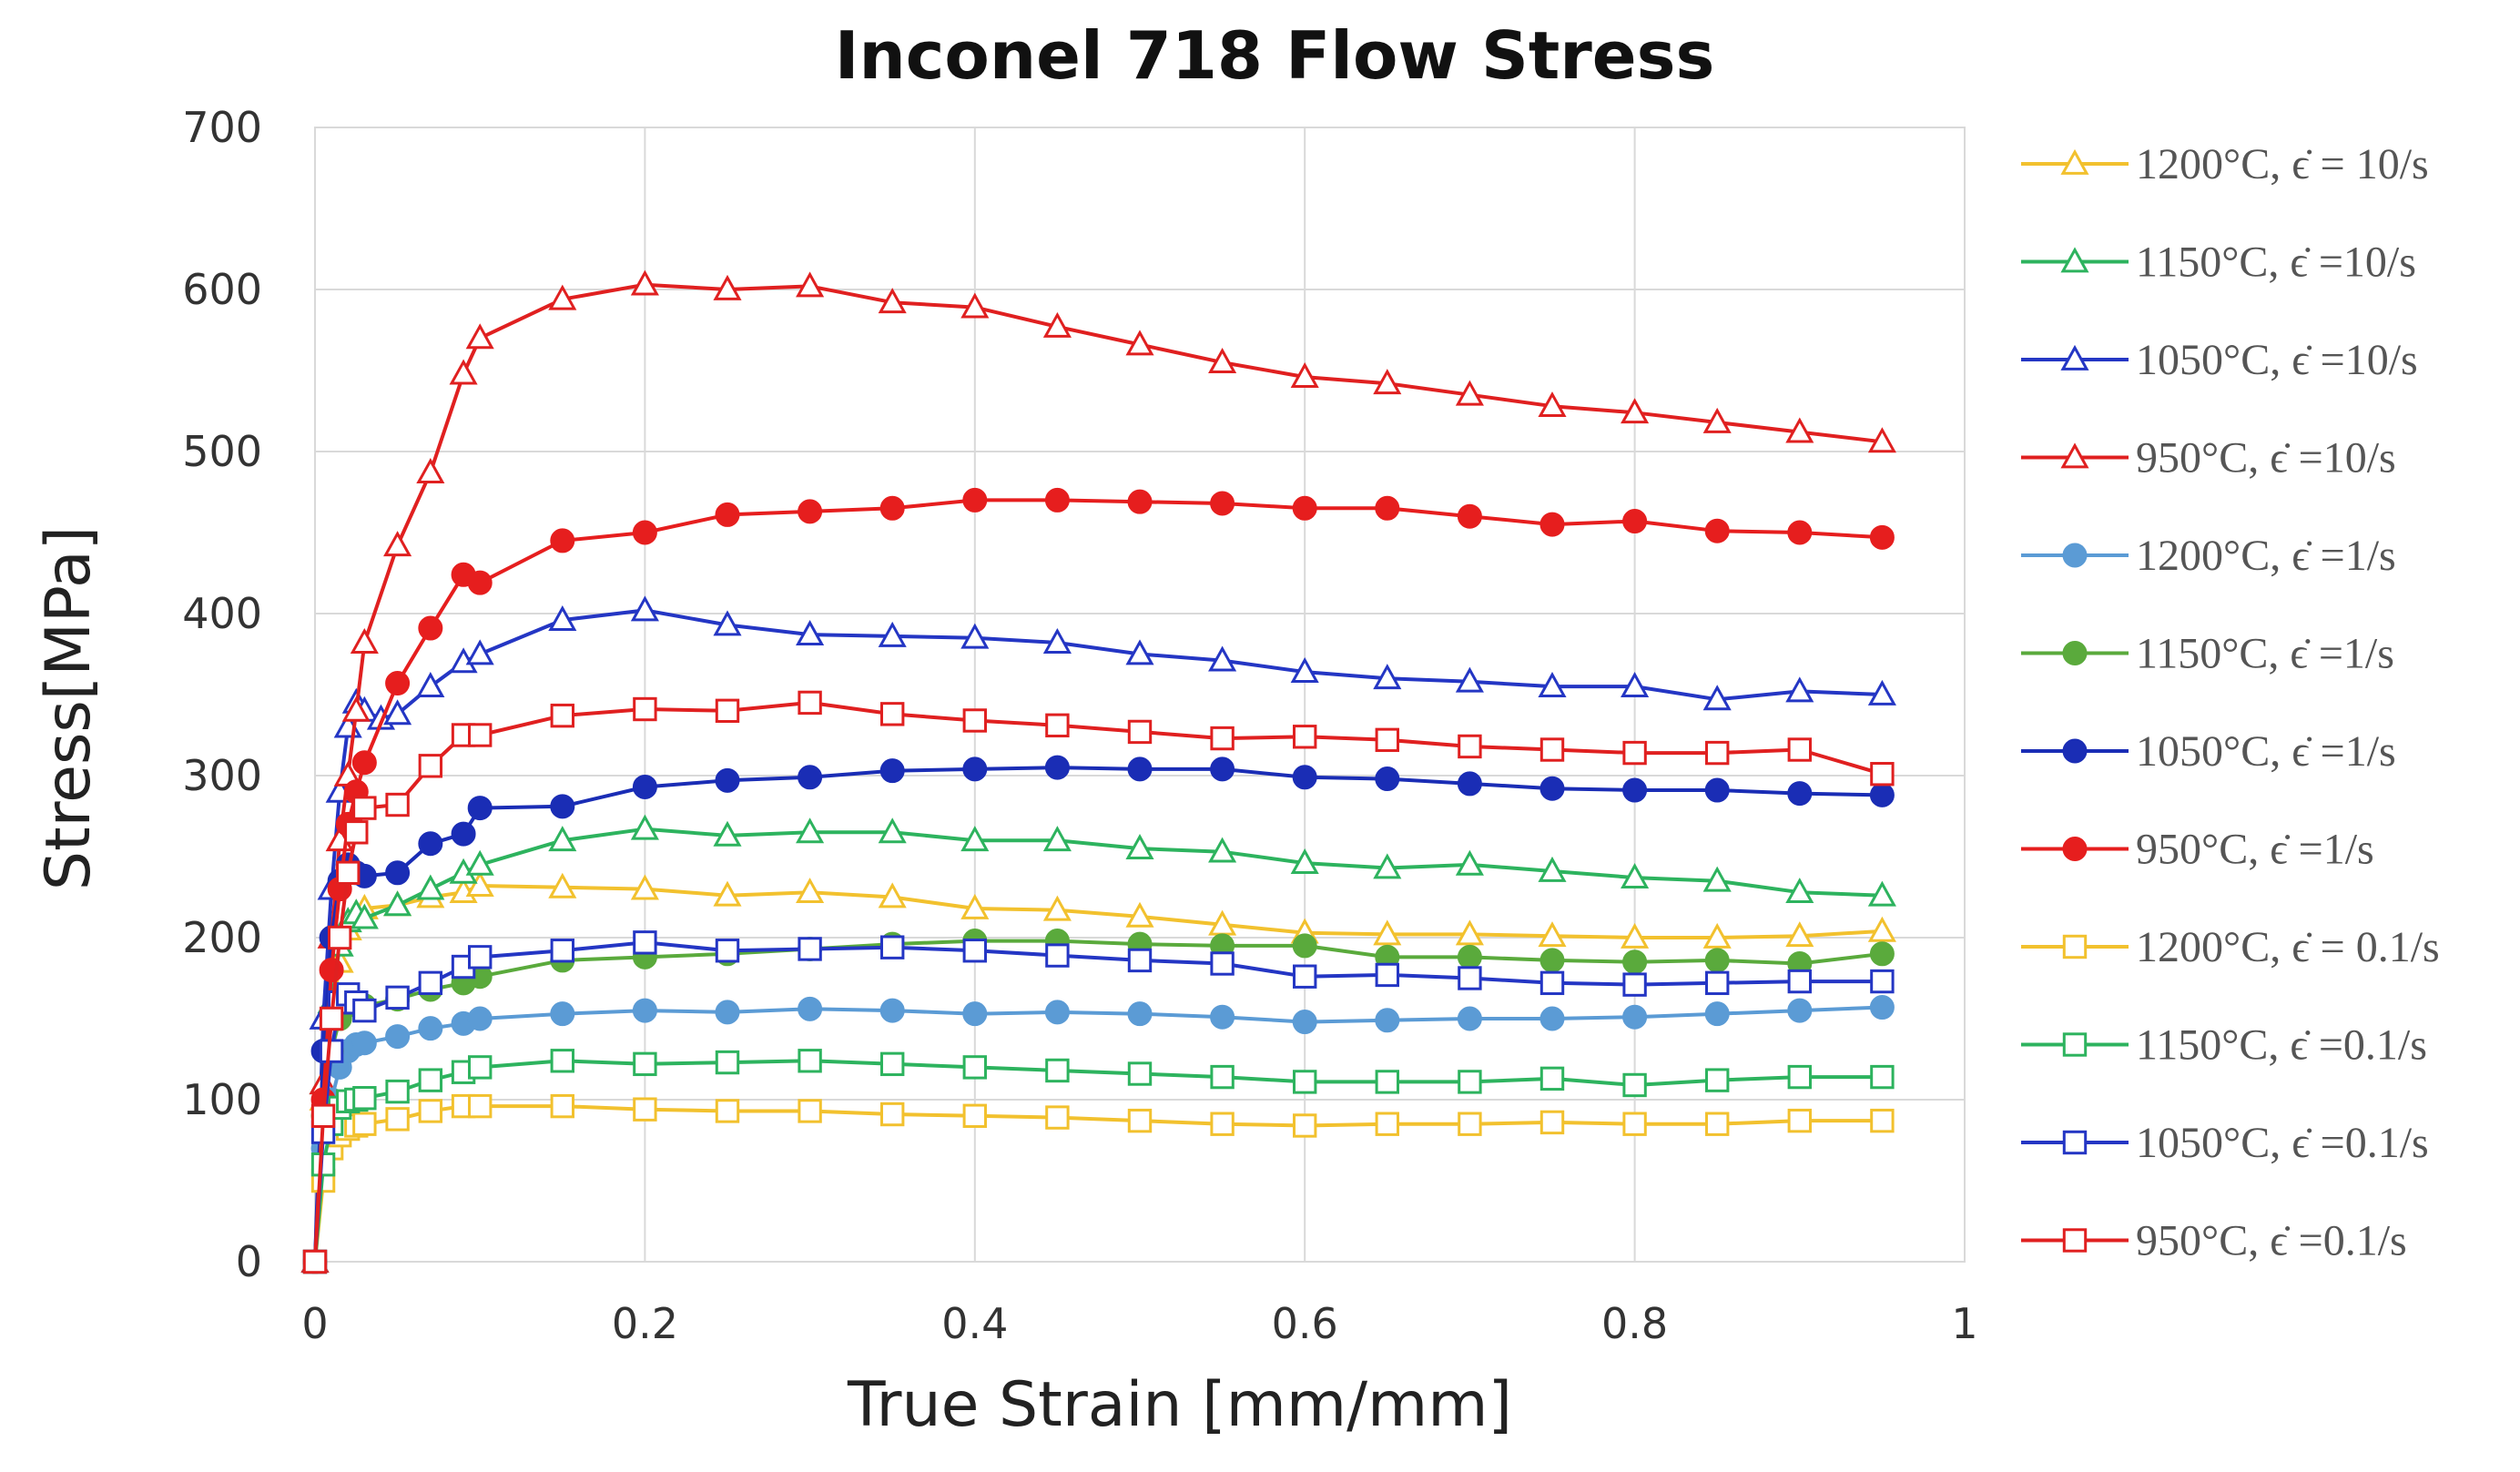 This screenshot has width=2520, height=1472. What do you see at coordinates (1964, 1323) in the screenshot?
I see `x-tick-label: 1` at bounding box center [1964, 1323].